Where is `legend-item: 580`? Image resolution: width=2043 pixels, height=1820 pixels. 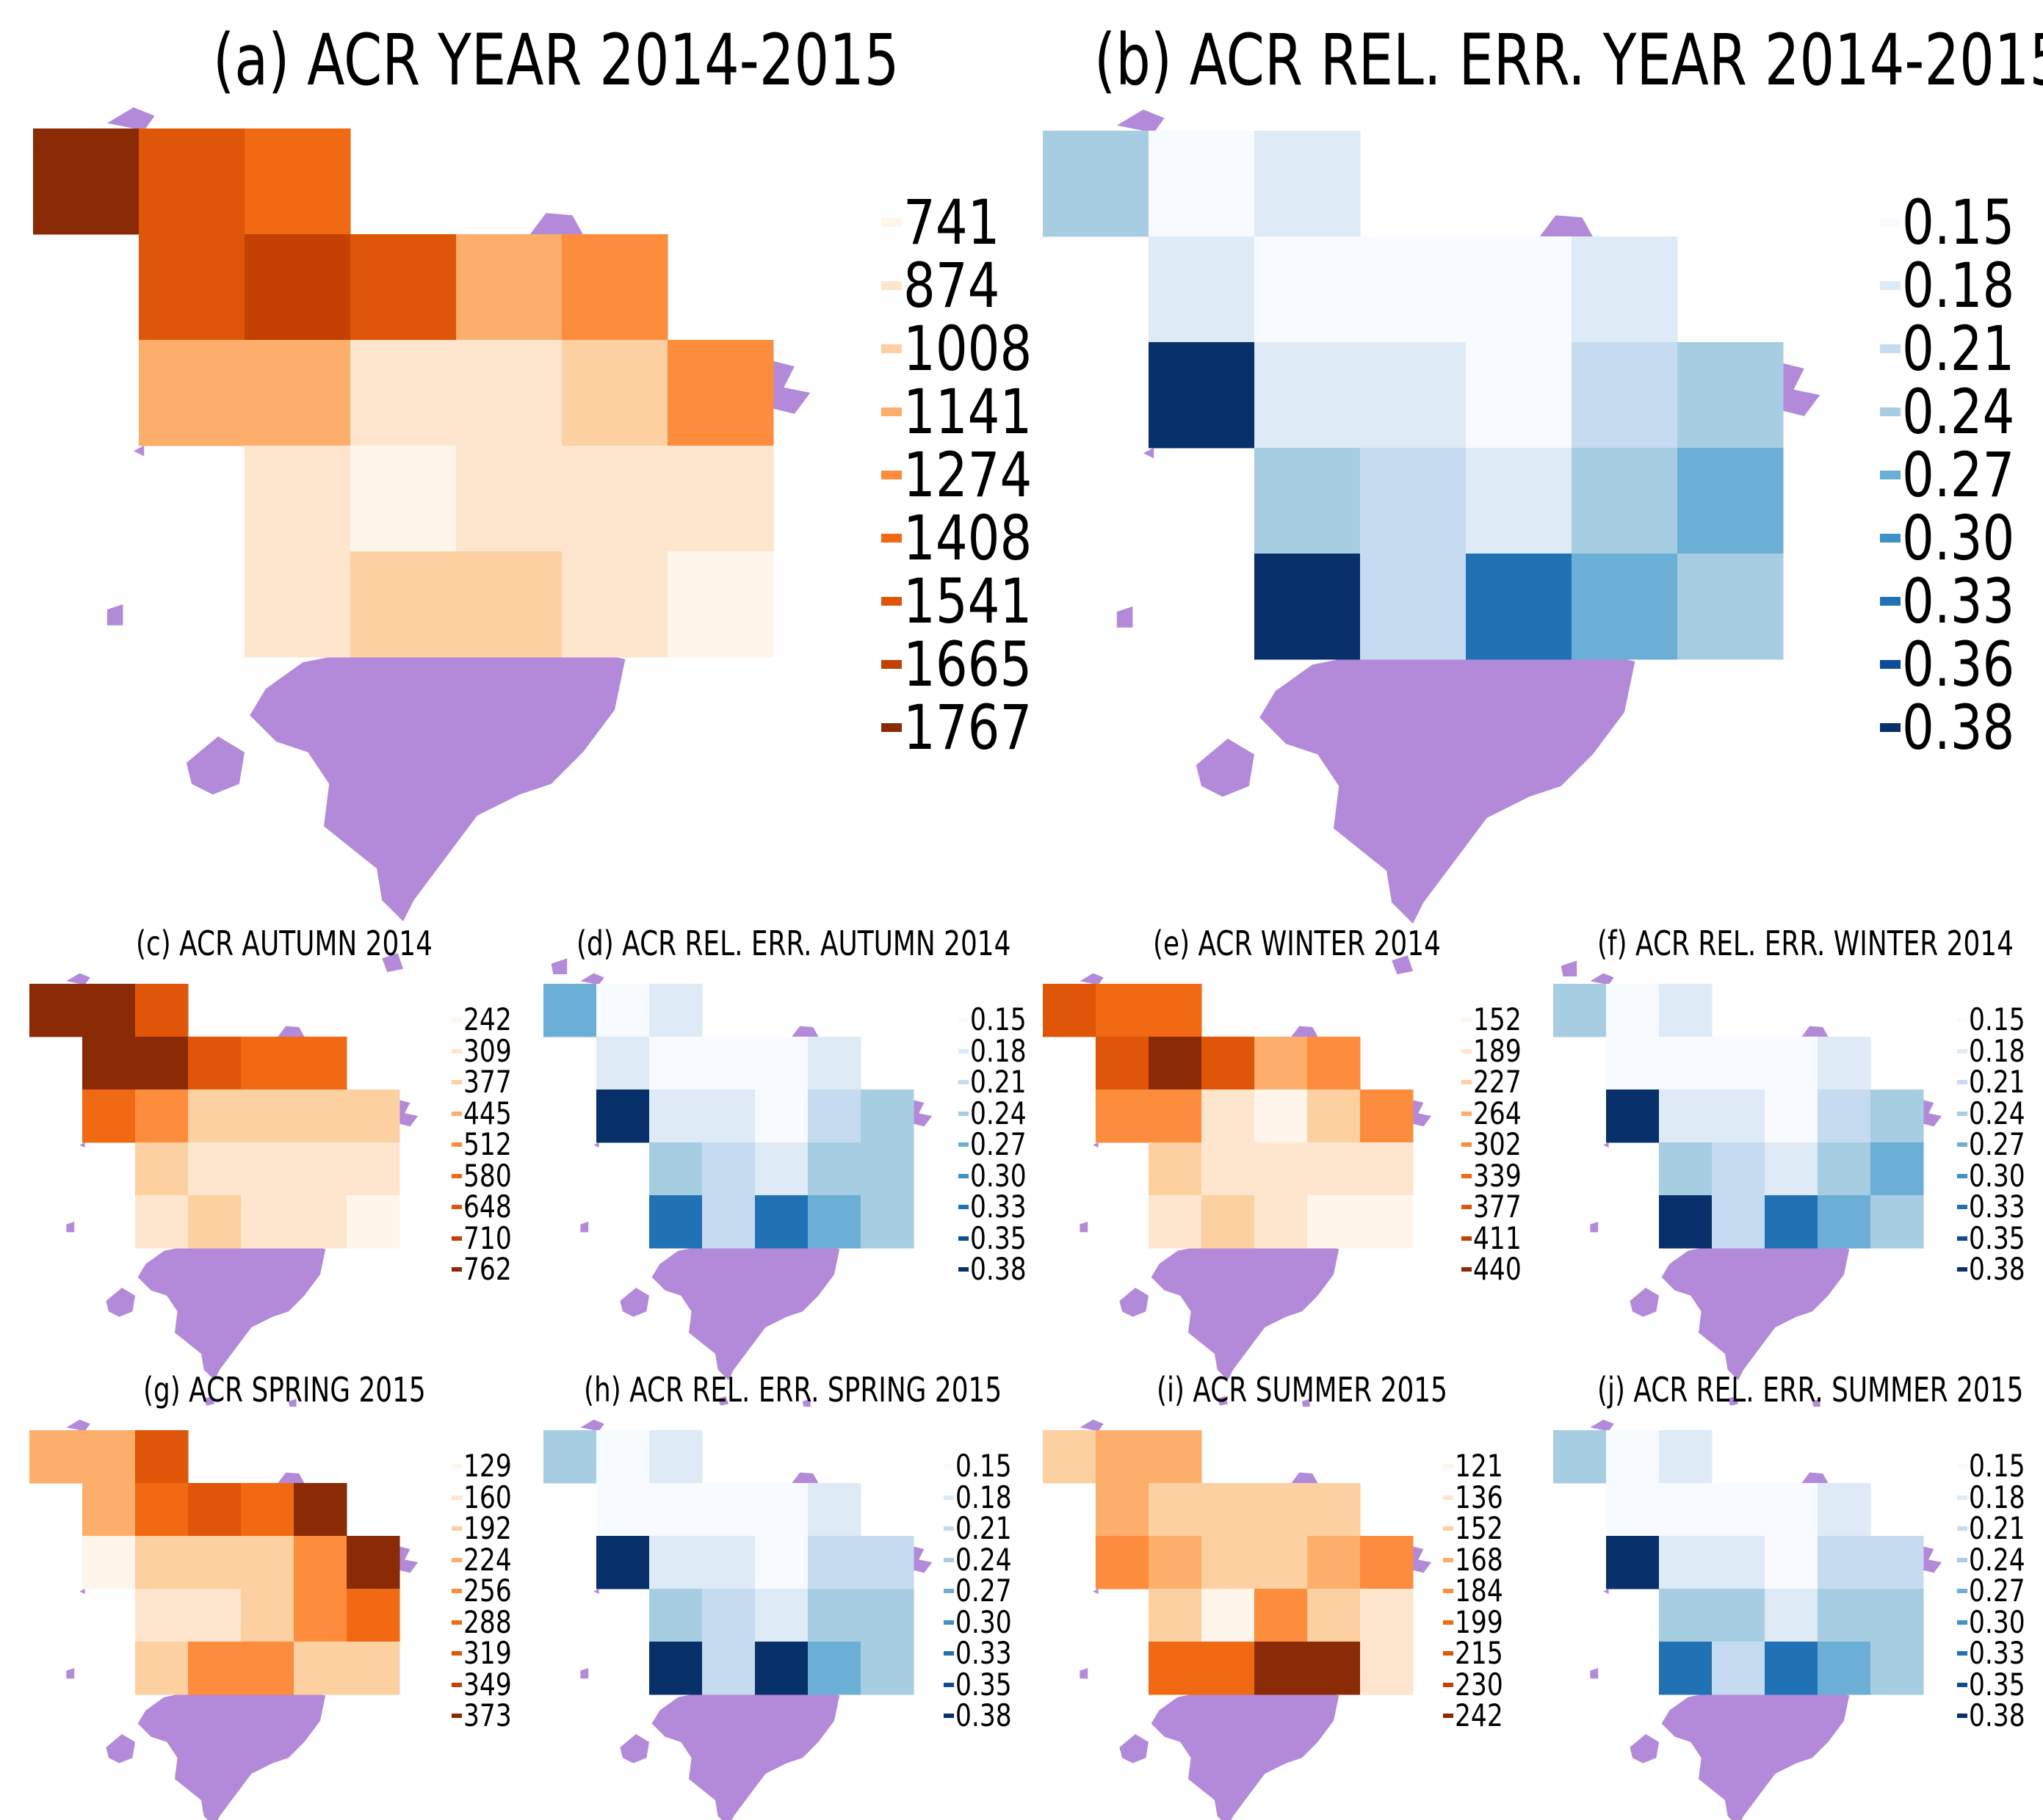 legend-item: 580 is located at coordinates (487, 1176).